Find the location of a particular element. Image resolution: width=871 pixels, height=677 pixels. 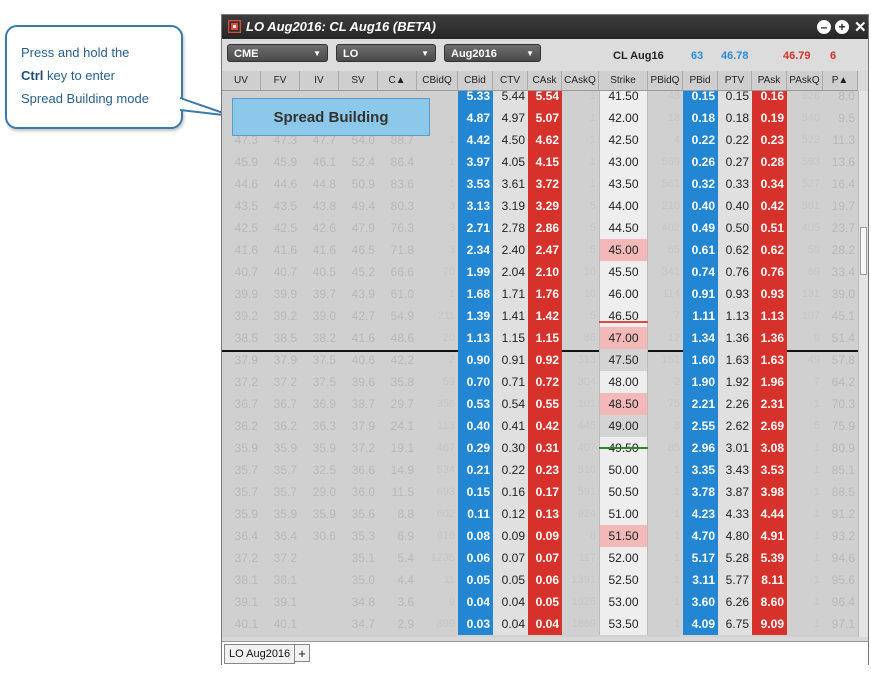

cell-cbidq: 9 is located at coordinates (451, 602).